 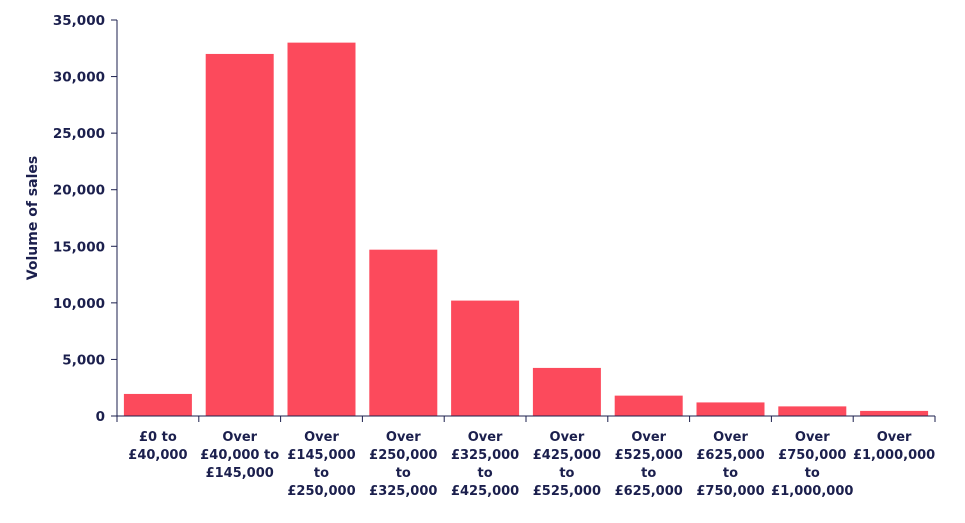 I want to click on y-tick-label: 20,000, so click(x=79, y=191).